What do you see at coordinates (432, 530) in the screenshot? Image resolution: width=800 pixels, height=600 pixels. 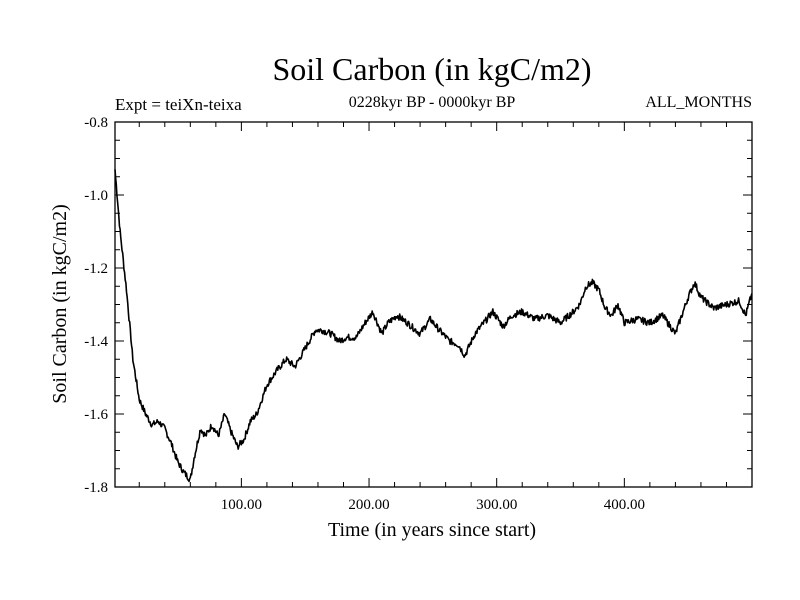 I see `x-axis-label: Time (in years since start)` at bounding box center [432, 530].